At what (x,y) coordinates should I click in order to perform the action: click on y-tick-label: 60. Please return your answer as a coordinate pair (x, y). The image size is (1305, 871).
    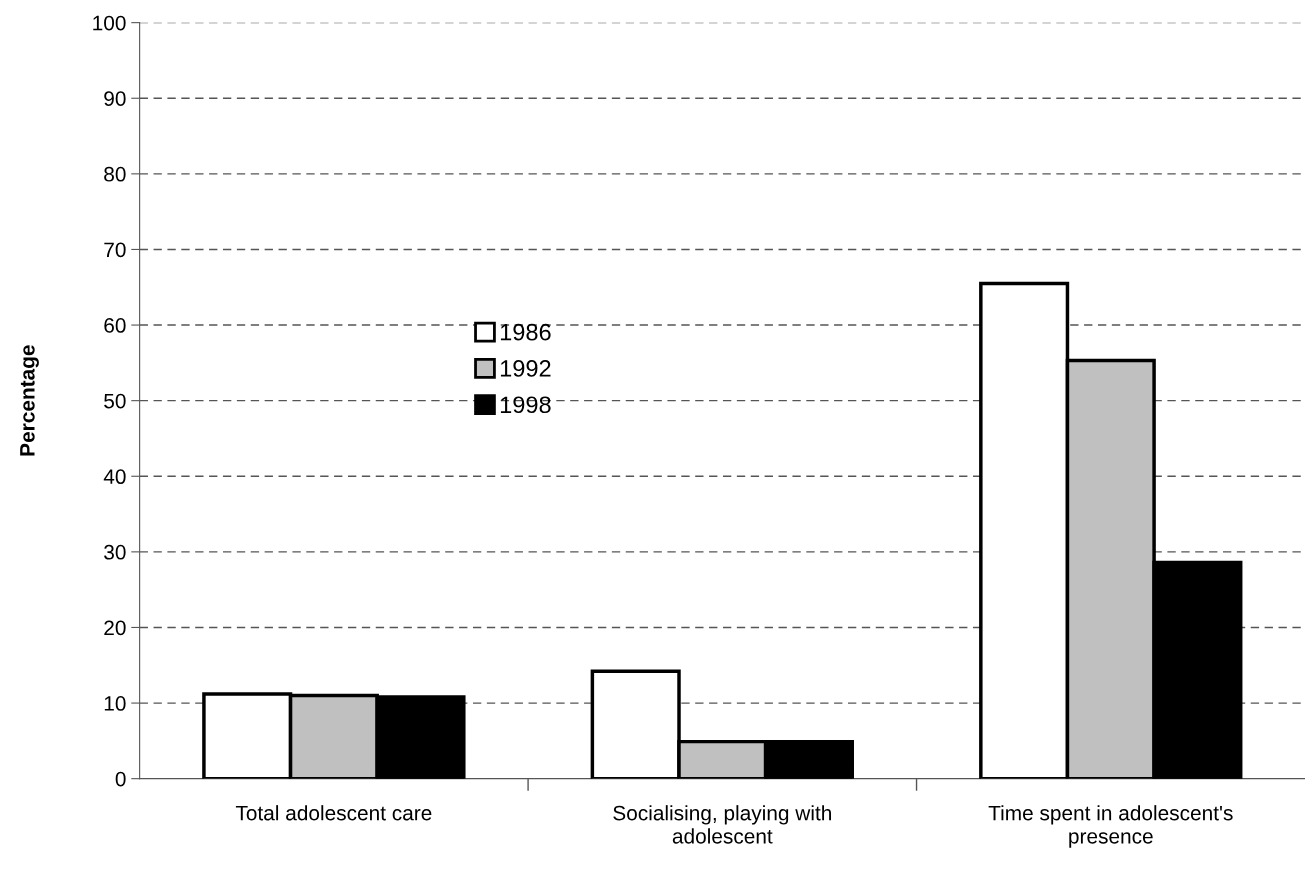
    Looking at the image, I should click on (115, 325).